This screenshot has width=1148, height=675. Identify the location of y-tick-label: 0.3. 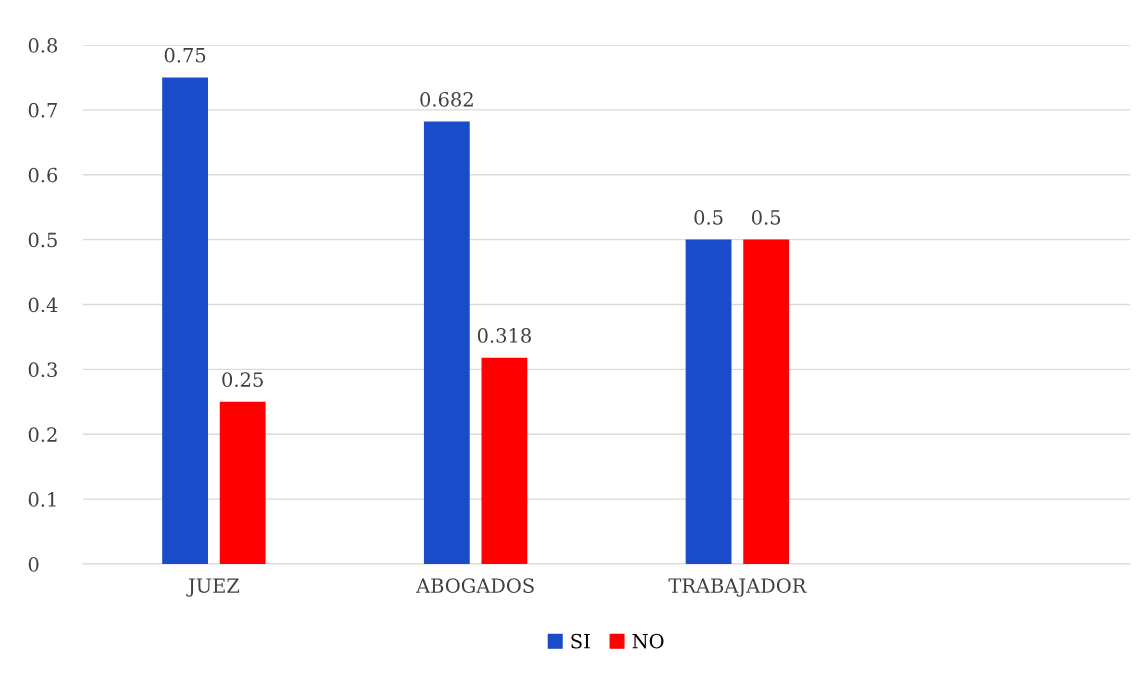
(42, 370).